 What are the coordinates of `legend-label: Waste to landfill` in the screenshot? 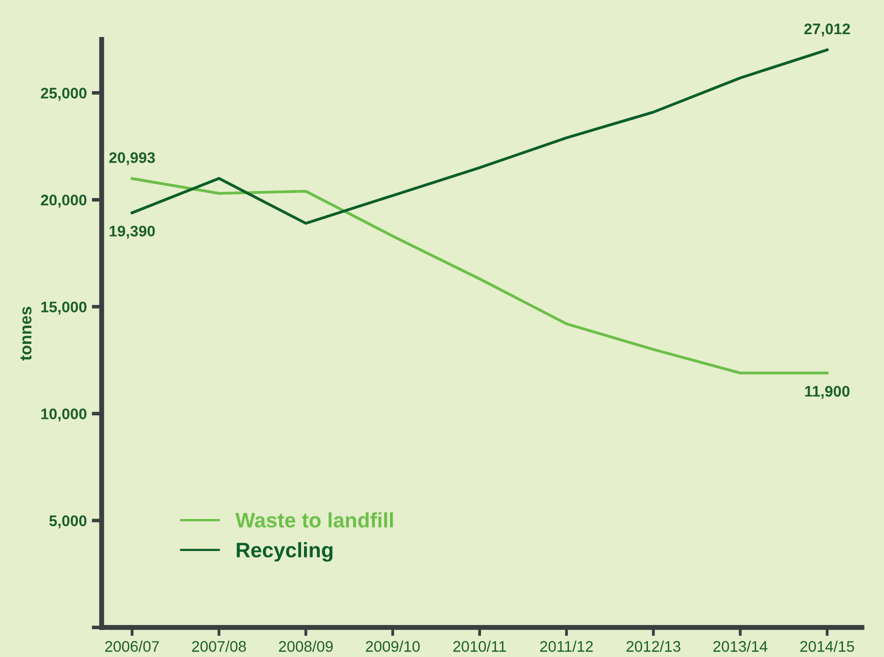 It's located at (314, 520).